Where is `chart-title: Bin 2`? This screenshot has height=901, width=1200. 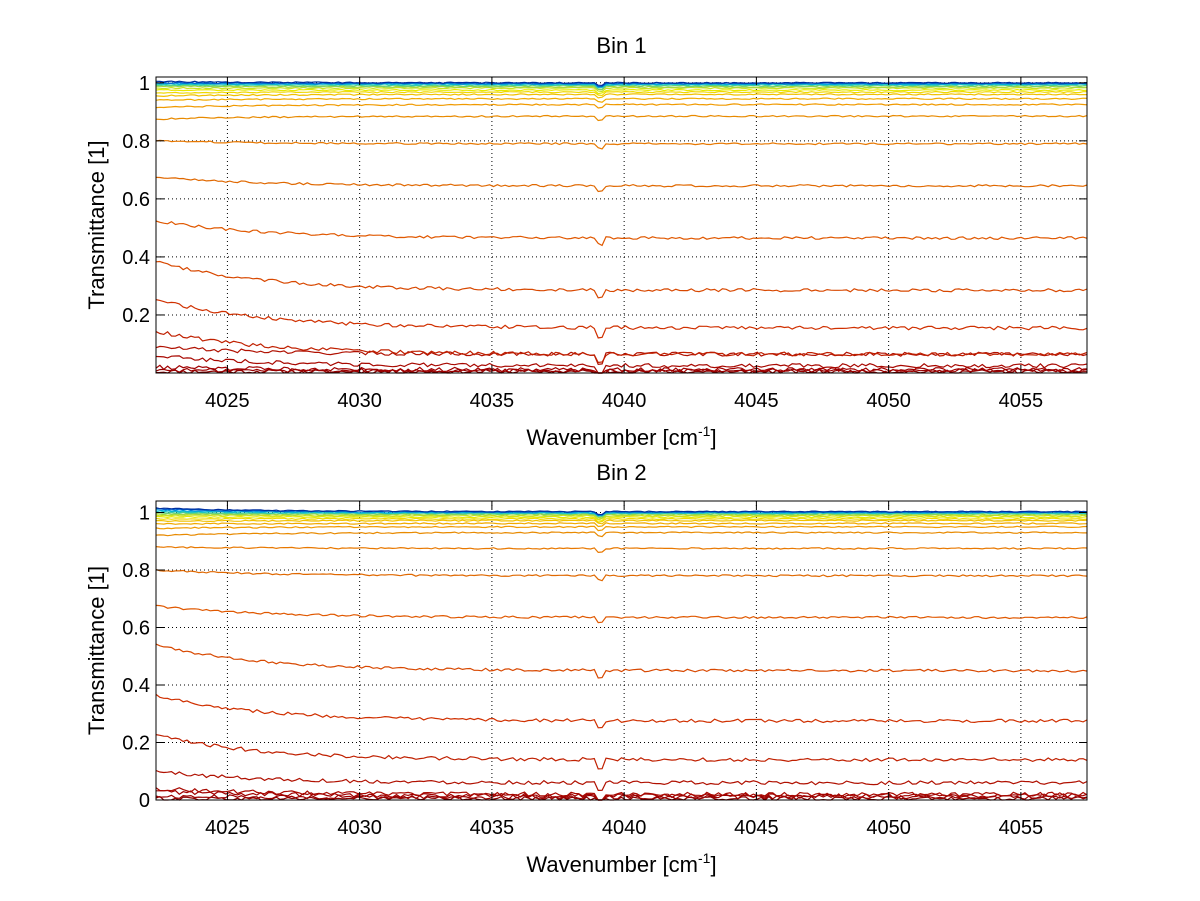 chart-title: Bin 2 is located at coordinates (621, 472).